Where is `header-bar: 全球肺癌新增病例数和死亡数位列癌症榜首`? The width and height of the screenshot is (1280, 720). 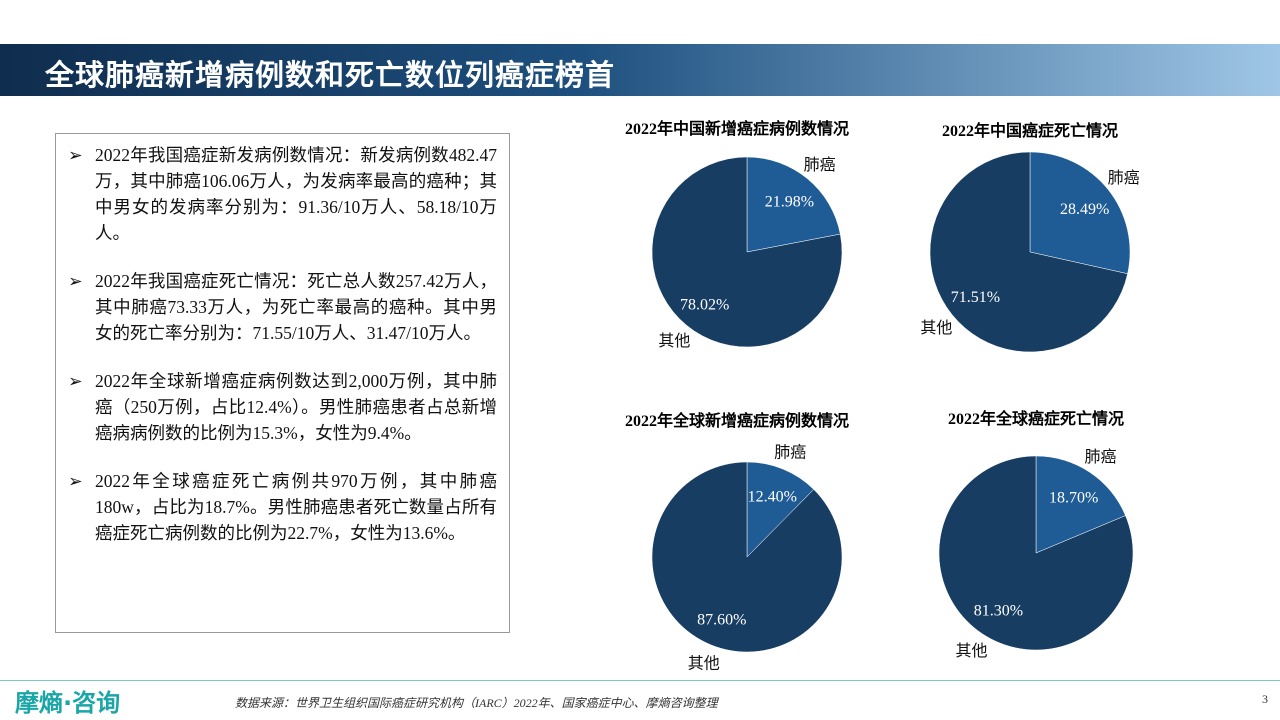 header-bar: 全球肺癌新增病例数和死亡数位列癌症榜首 is located at coordinates (640, 70).